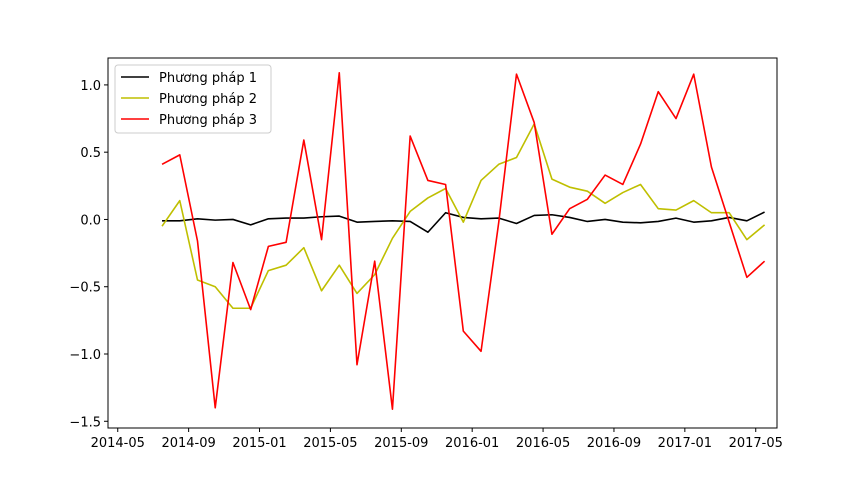  I want to click on y-tick-label: −1.0, so click(85, 355).